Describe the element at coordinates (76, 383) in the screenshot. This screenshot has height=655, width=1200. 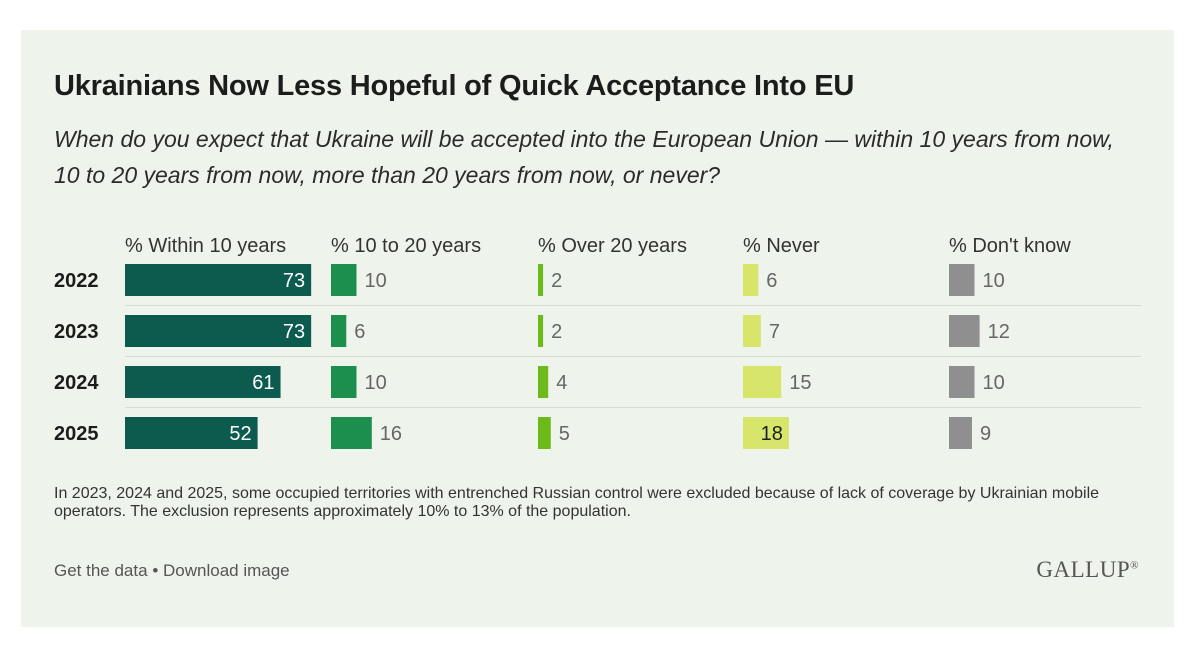
I see `year-label: 2024` at that location.